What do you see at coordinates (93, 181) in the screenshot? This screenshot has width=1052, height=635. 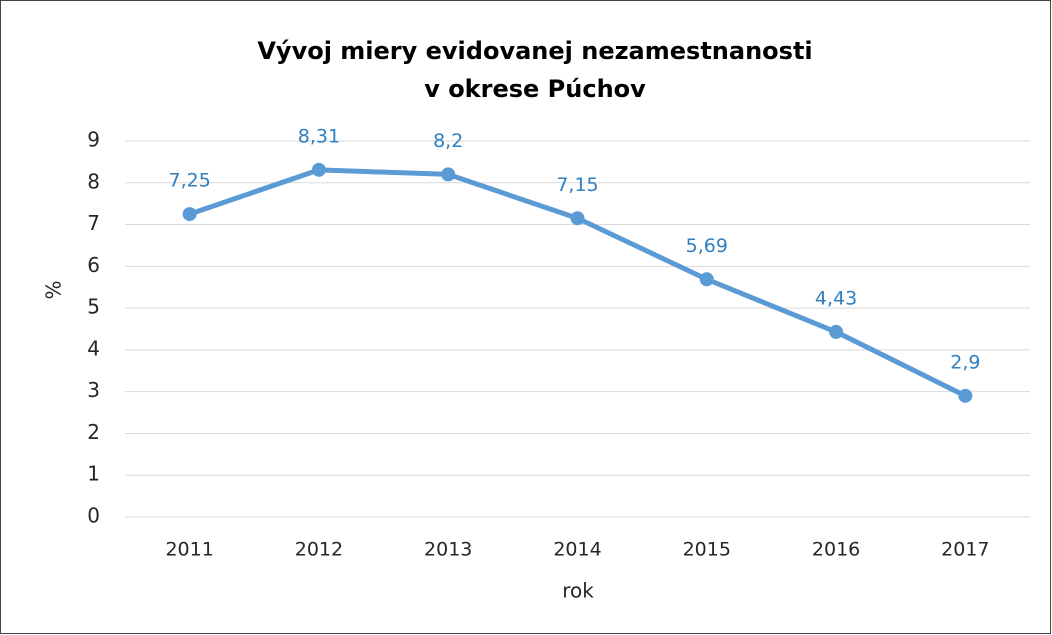 I see `y-tick-label: 8` at bounding box center [93, 181].